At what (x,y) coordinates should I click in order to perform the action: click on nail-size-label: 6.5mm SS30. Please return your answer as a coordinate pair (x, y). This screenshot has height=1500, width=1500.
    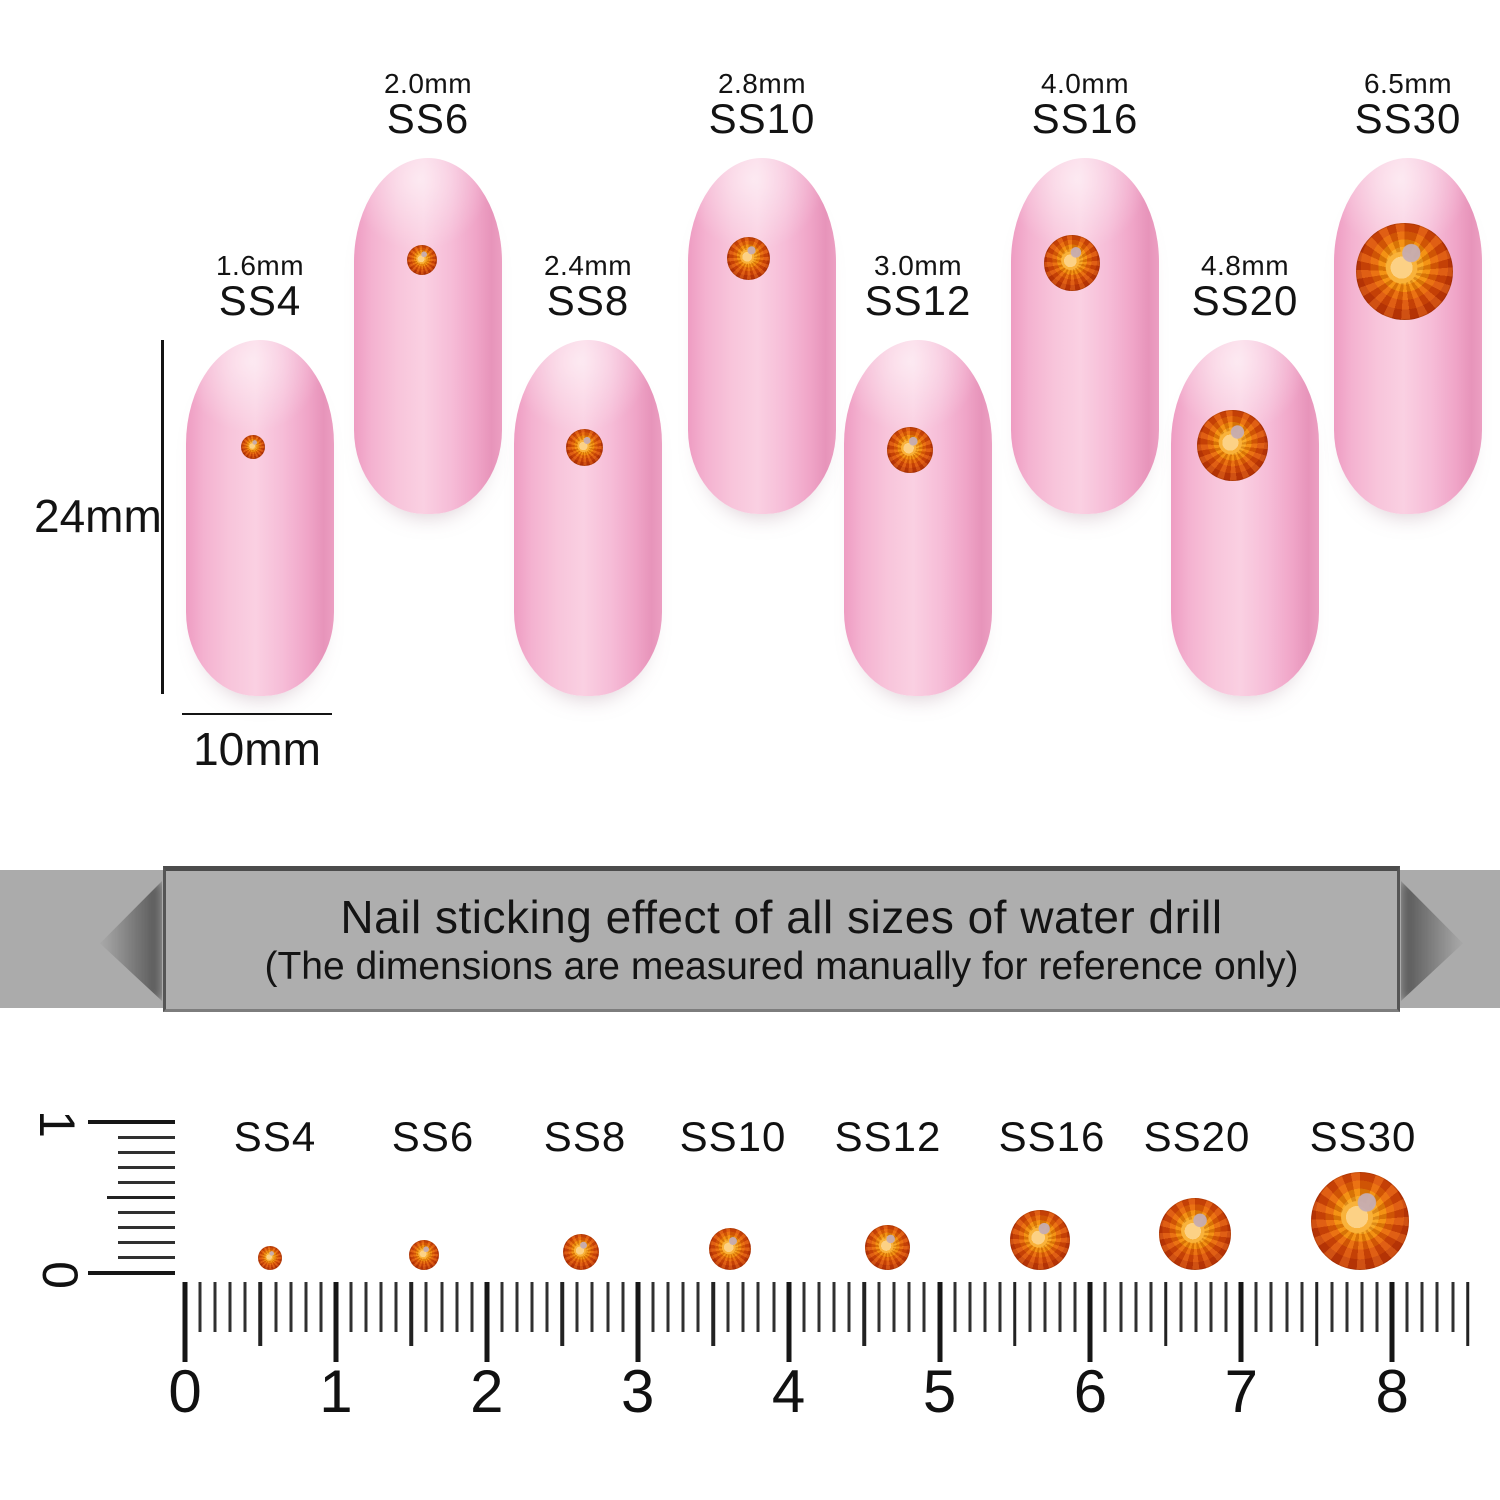
    Looking at the image, I should click on (1408, 103).